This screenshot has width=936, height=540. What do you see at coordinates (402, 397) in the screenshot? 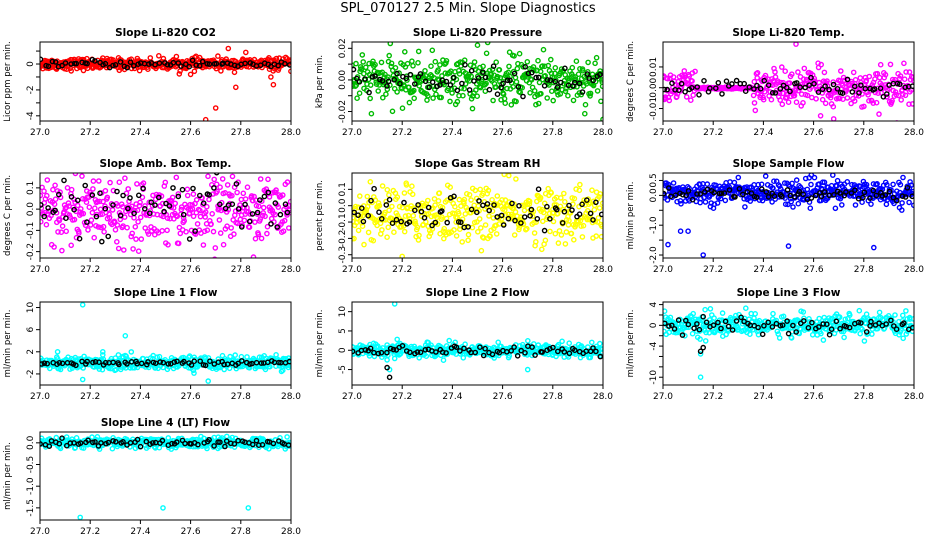
I see `x-tick-label: 27.2` at bounding box center [402, 397].